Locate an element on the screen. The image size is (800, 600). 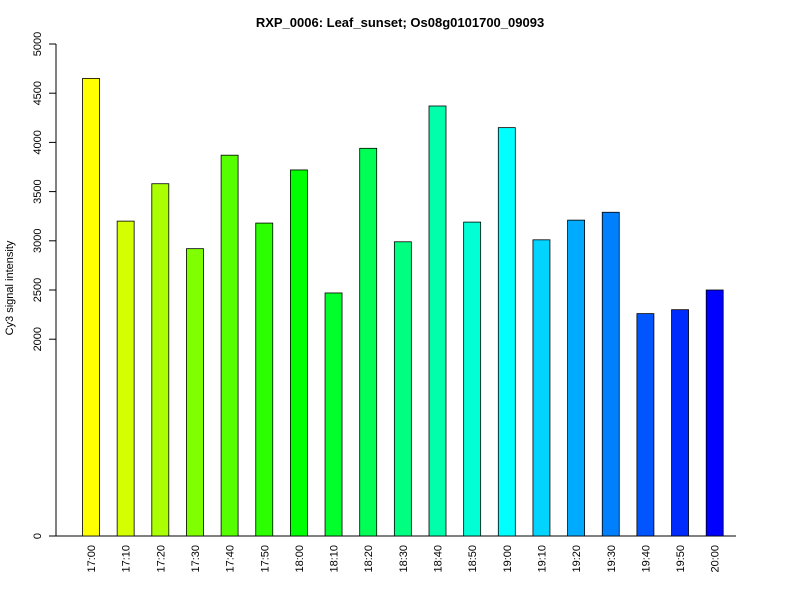
x-tick-label: 19:40 is located at coordinates (646, 559).